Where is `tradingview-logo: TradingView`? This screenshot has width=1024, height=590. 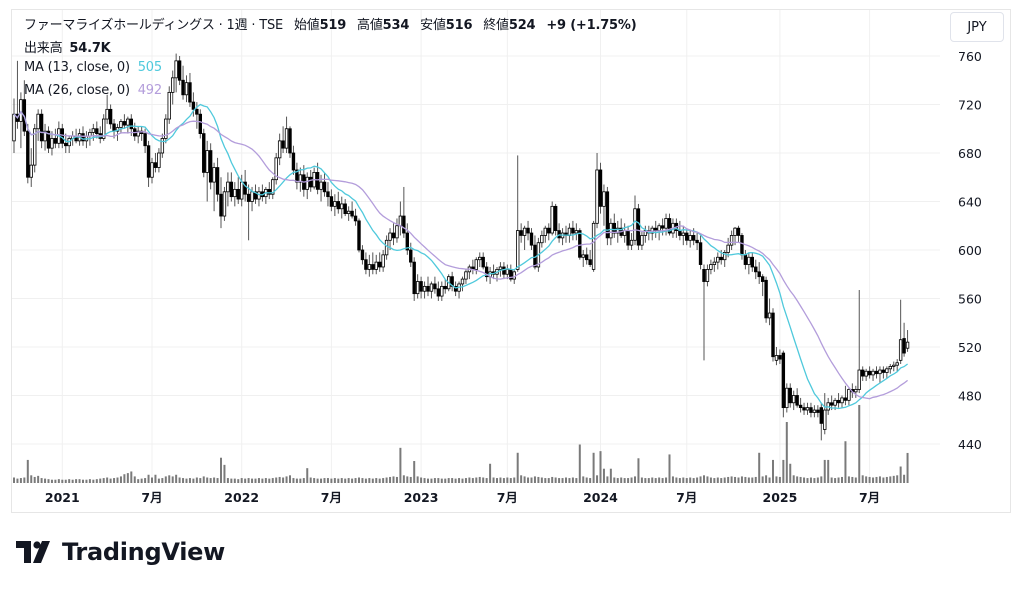 tradingview-logo: TradingView is located at coordinates (120, 552).